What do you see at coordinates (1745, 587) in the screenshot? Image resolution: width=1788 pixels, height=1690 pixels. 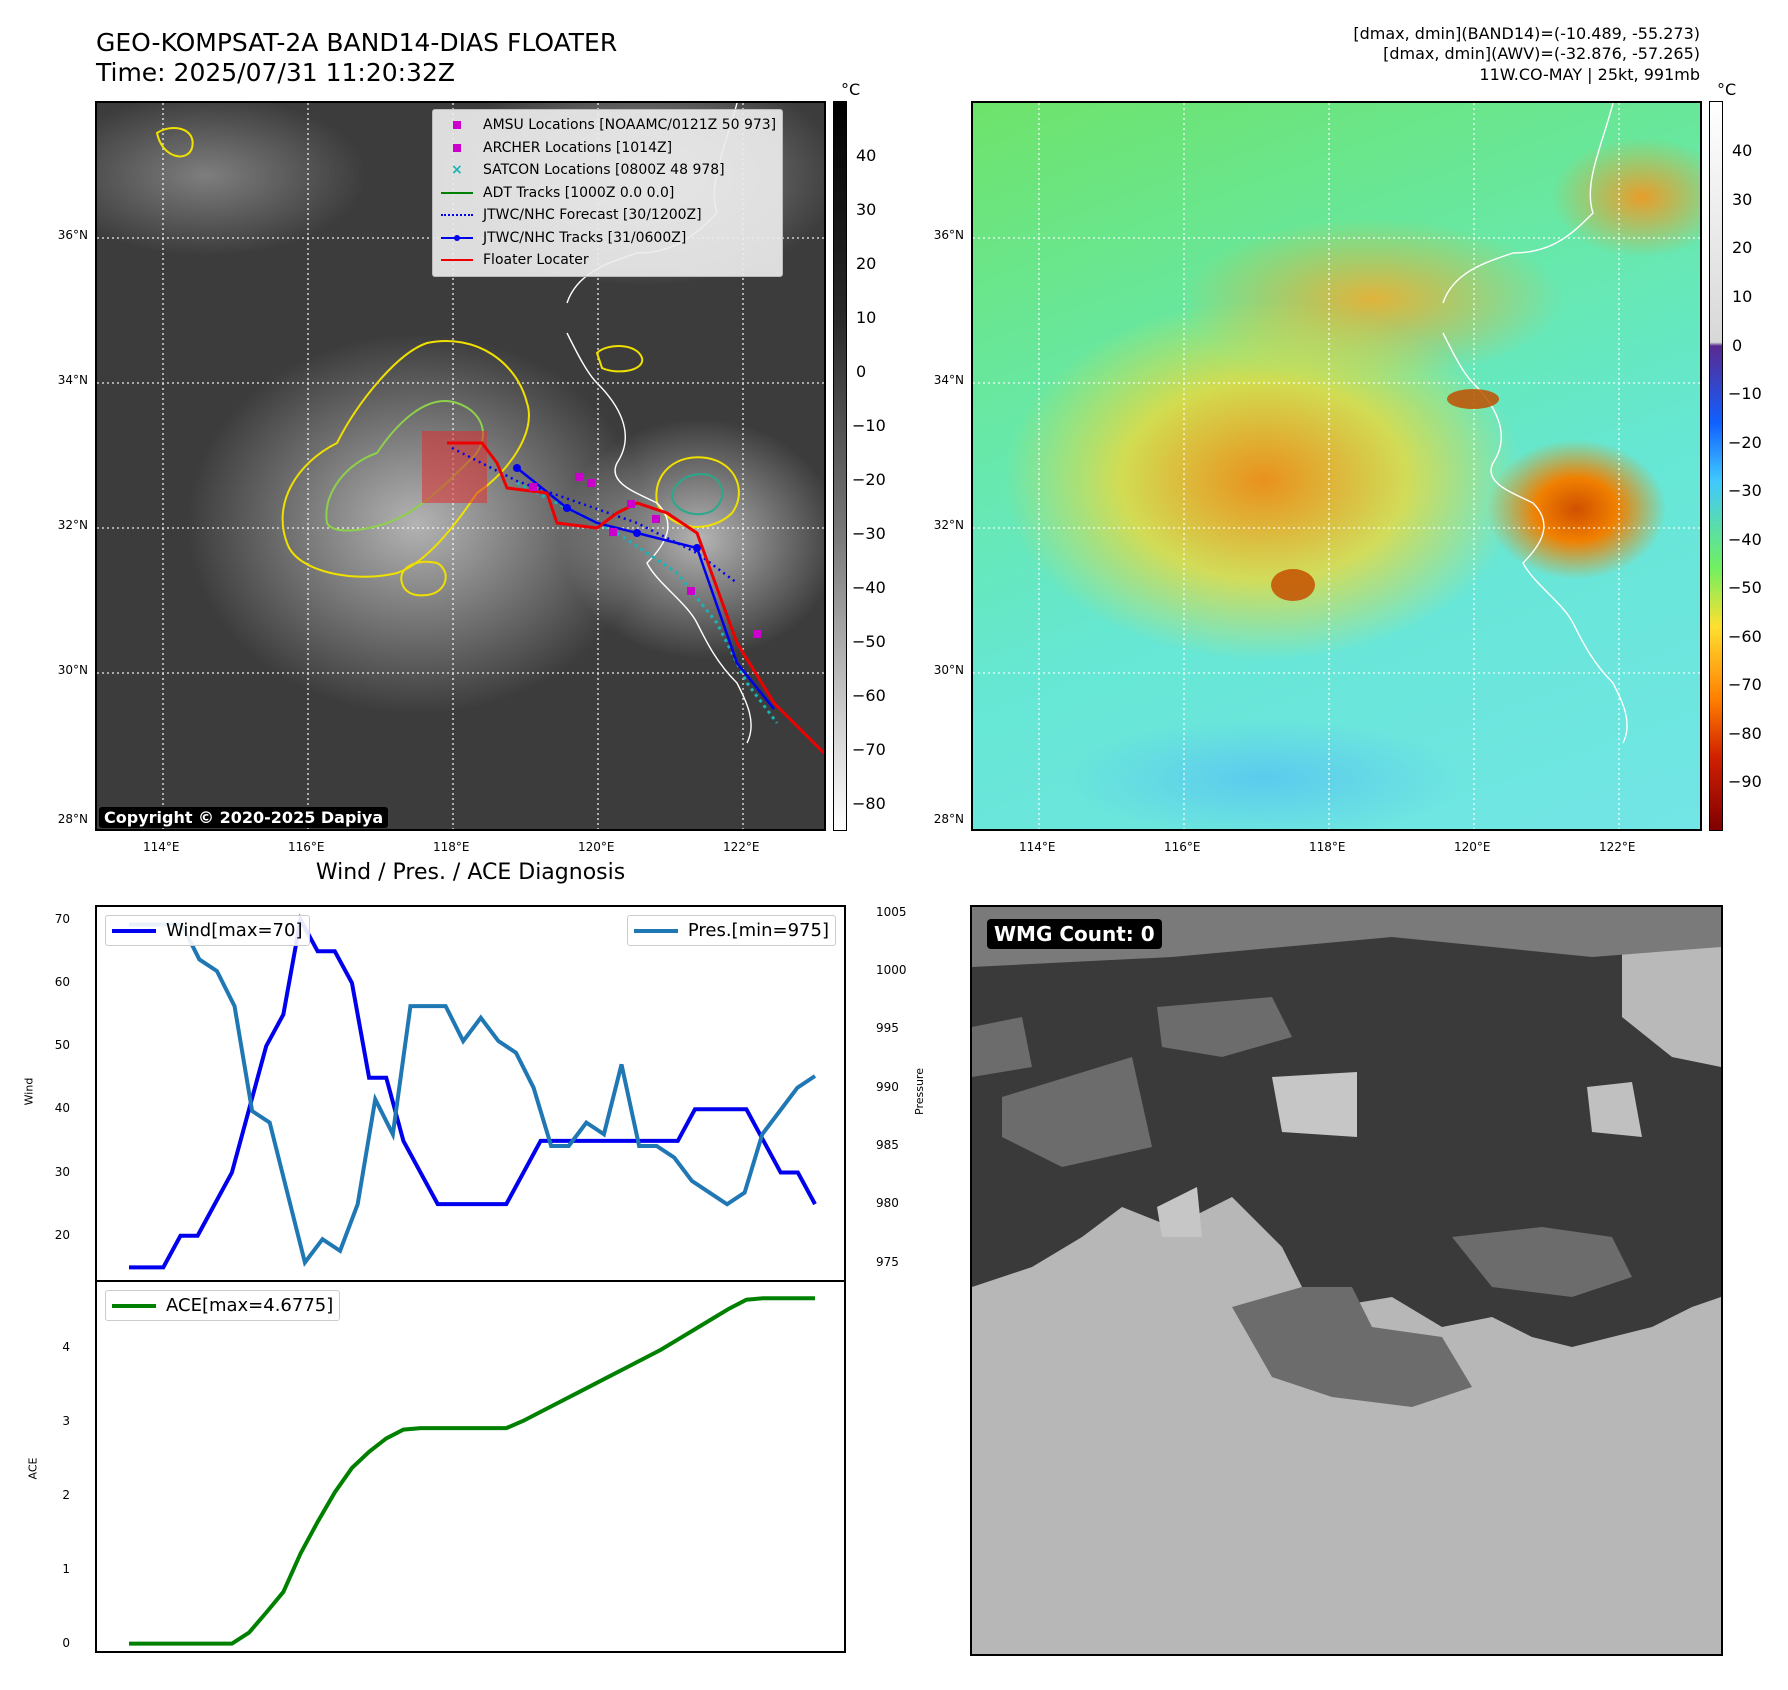 I see `wv-cb-tick: −50` at bounding box center [1745, 587].